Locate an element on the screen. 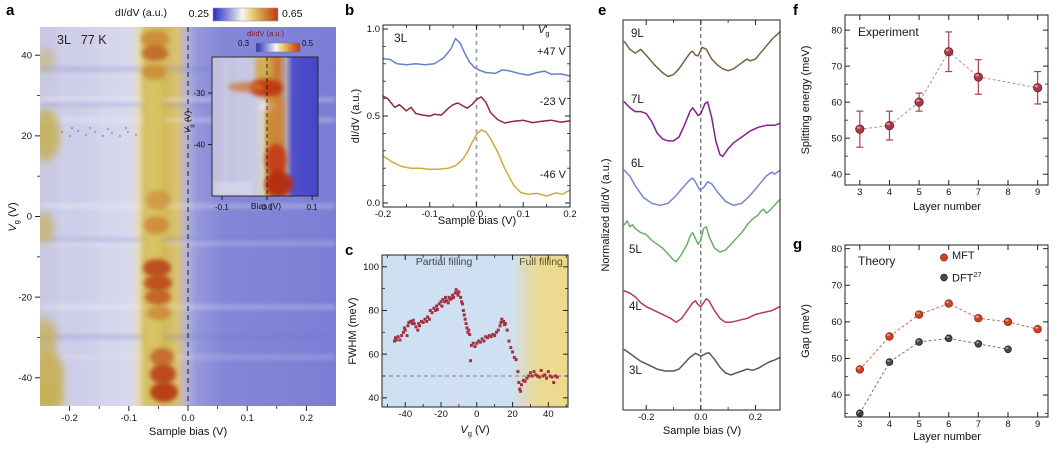 The image size is (1058, 449). inset-ylabel-unit: (V) is located at coordinates (187, 117).